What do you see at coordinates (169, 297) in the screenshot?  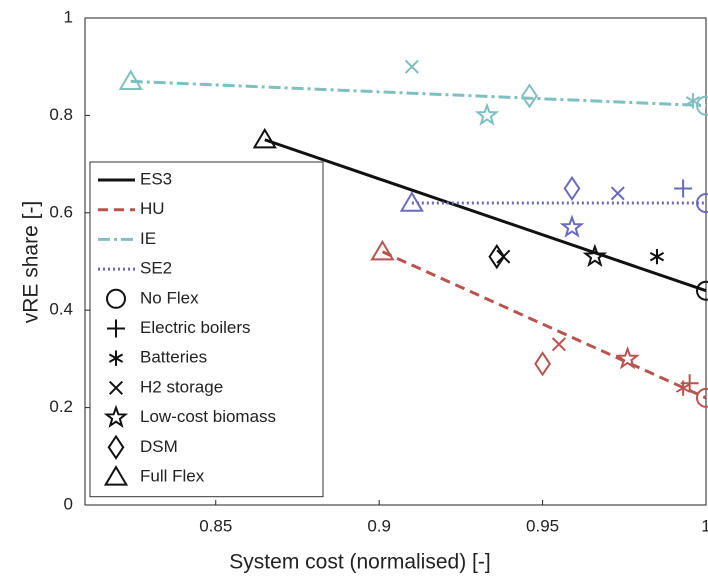 I see `legend-label: No Flex` at bounding box center [169, 297].